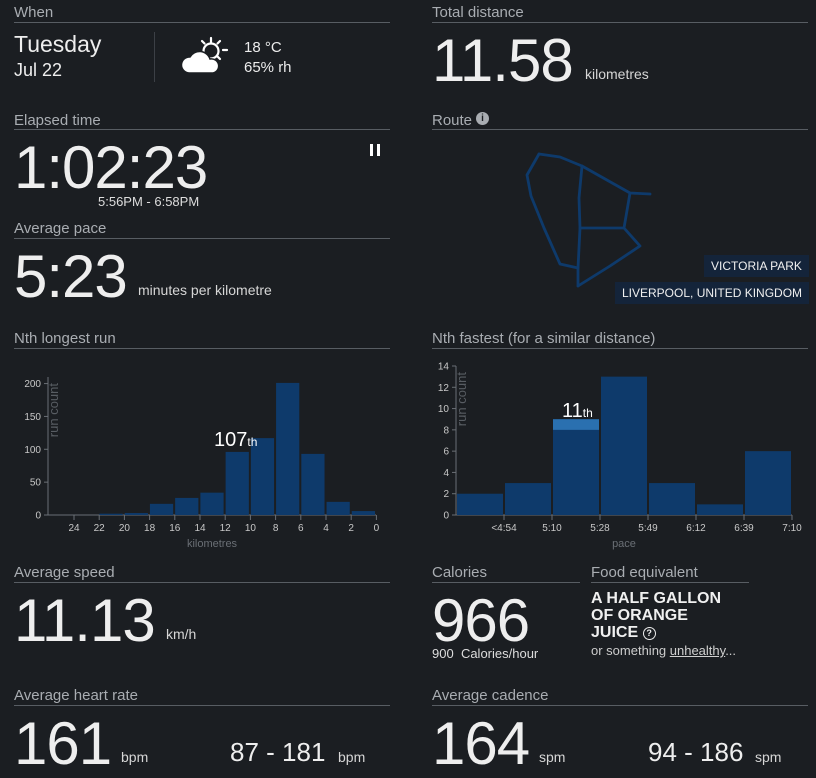  What do you see at coordinates (276, 528) in the screenshot?
I see `x-tick-label: 8` at bounding box center [276, 528].